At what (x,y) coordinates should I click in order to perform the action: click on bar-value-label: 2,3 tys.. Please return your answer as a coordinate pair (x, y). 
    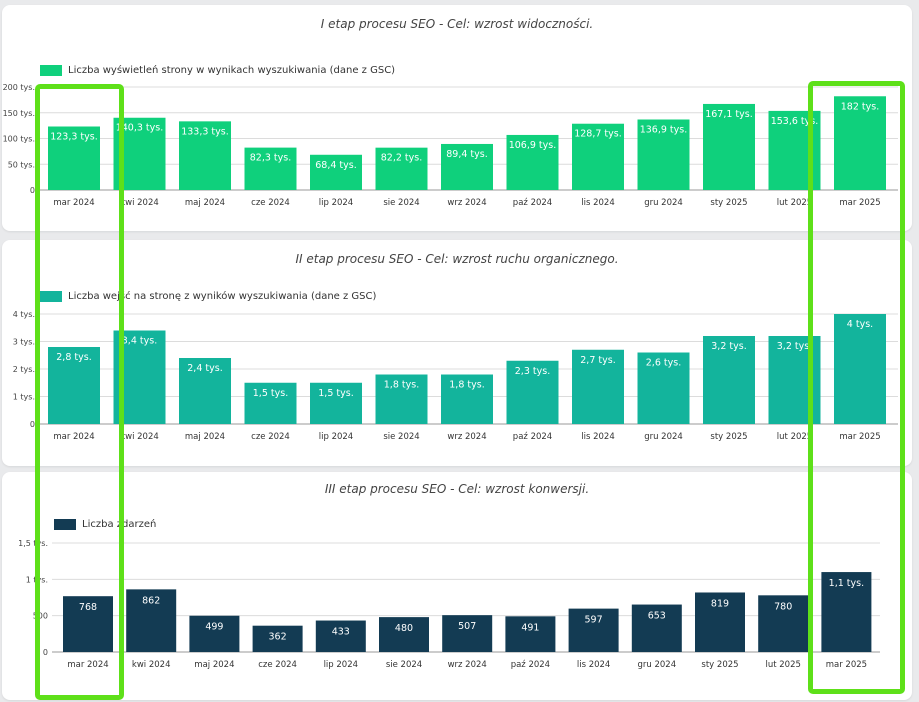
    Looking at the image, I should click on (532, 371).